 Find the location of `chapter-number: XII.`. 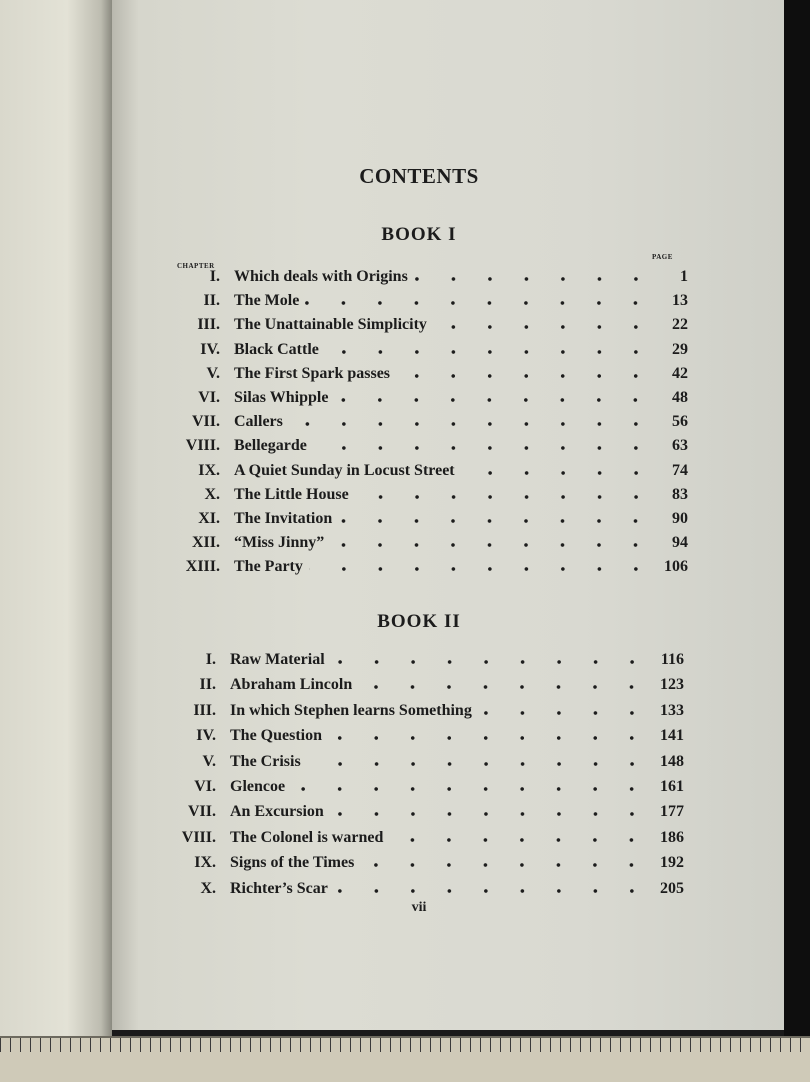

chapter-number: XII. is located at coordinates (205, 543).